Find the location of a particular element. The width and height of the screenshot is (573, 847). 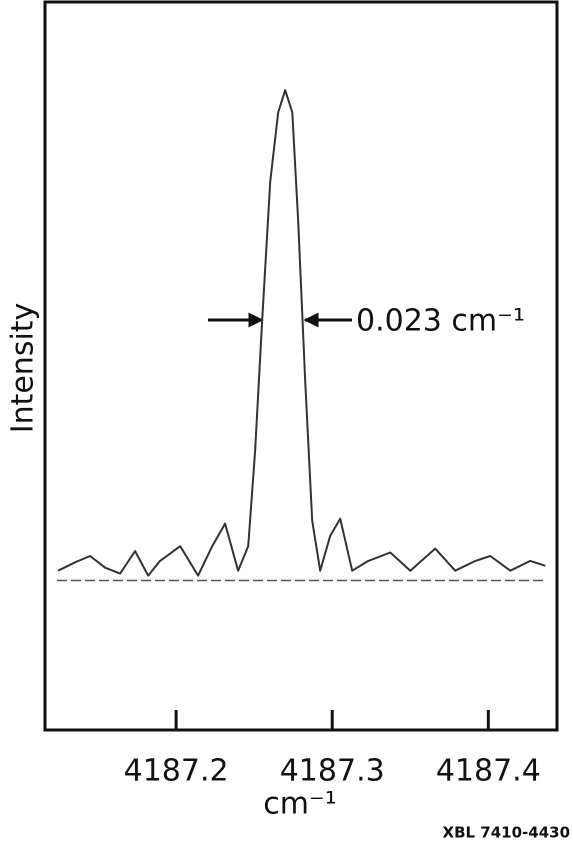

annotation: 0.023 cm⁻¹ is located at coordinates (440, 321).